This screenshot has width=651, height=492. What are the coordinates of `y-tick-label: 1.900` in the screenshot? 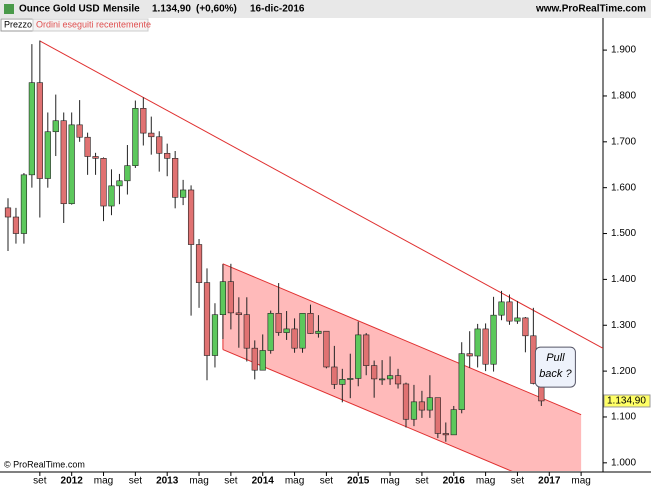 It's located at (623, 50).